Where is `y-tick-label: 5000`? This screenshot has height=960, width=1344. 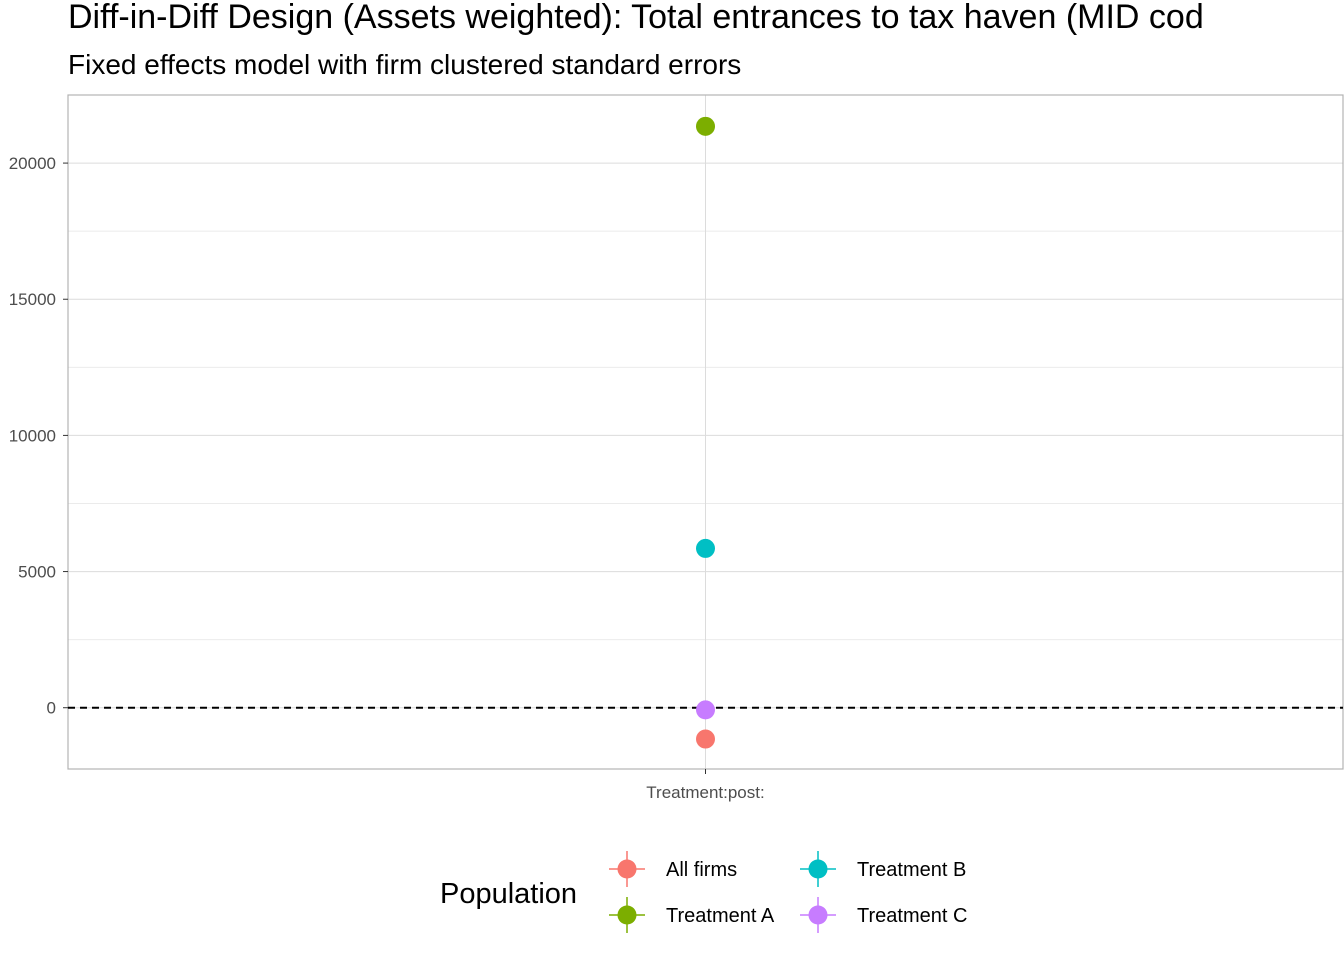 y-tick-label: 5000 is located at coordinates (37, 572).